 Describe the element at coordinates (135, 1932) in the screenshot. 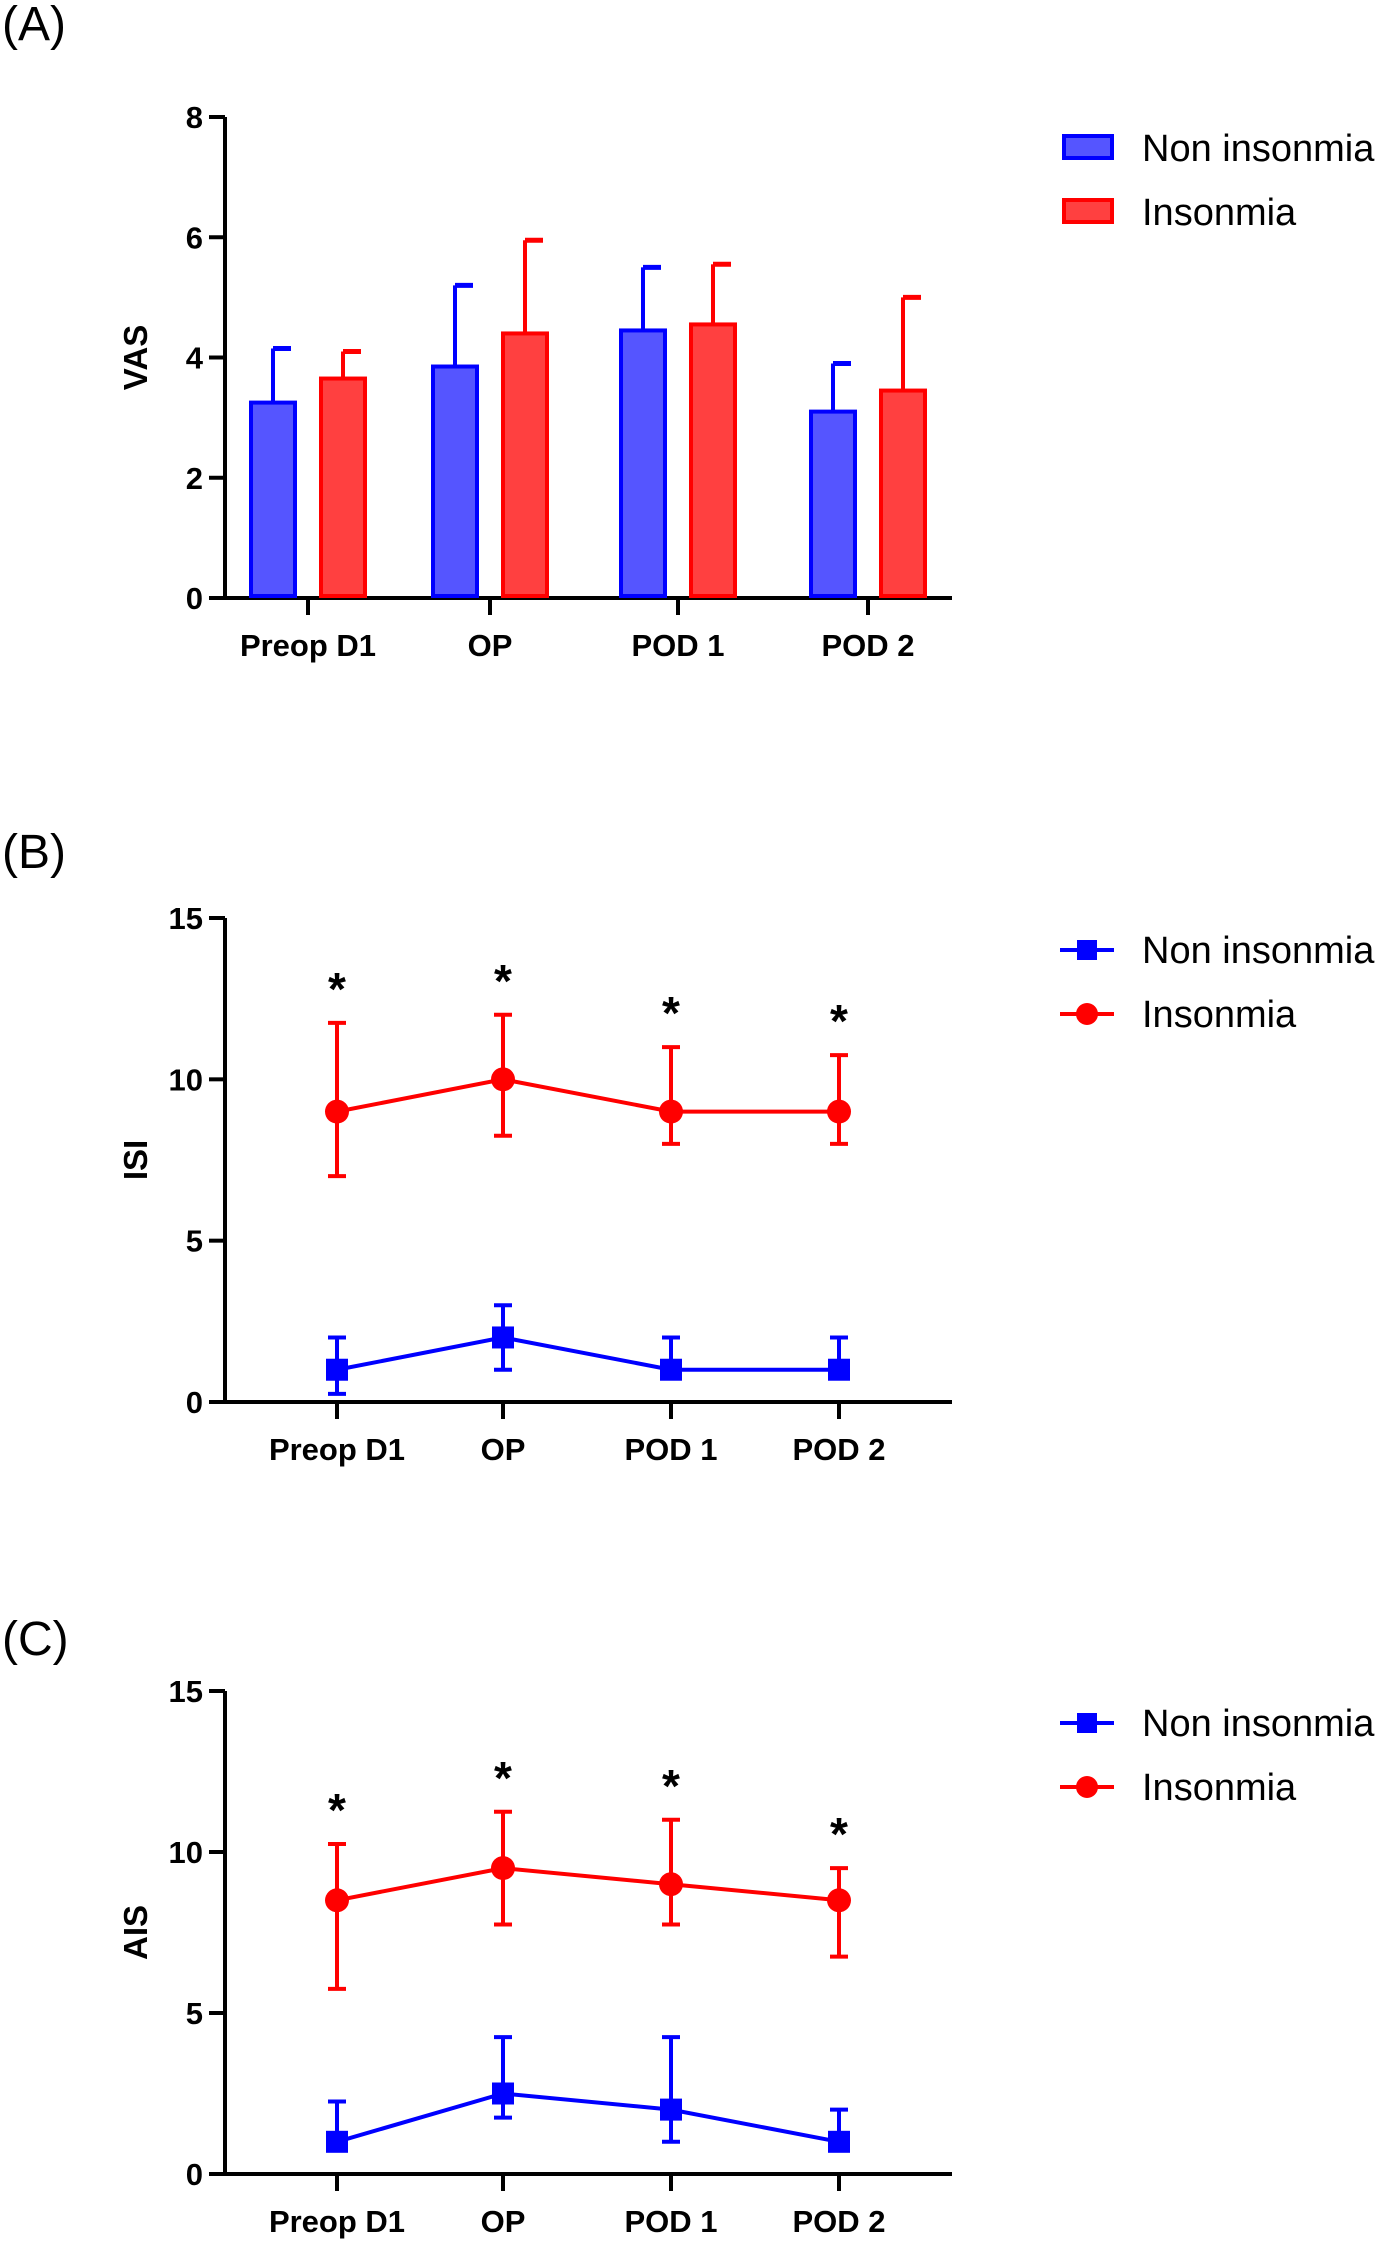

I see `y-axis-label: AIS` at that location.